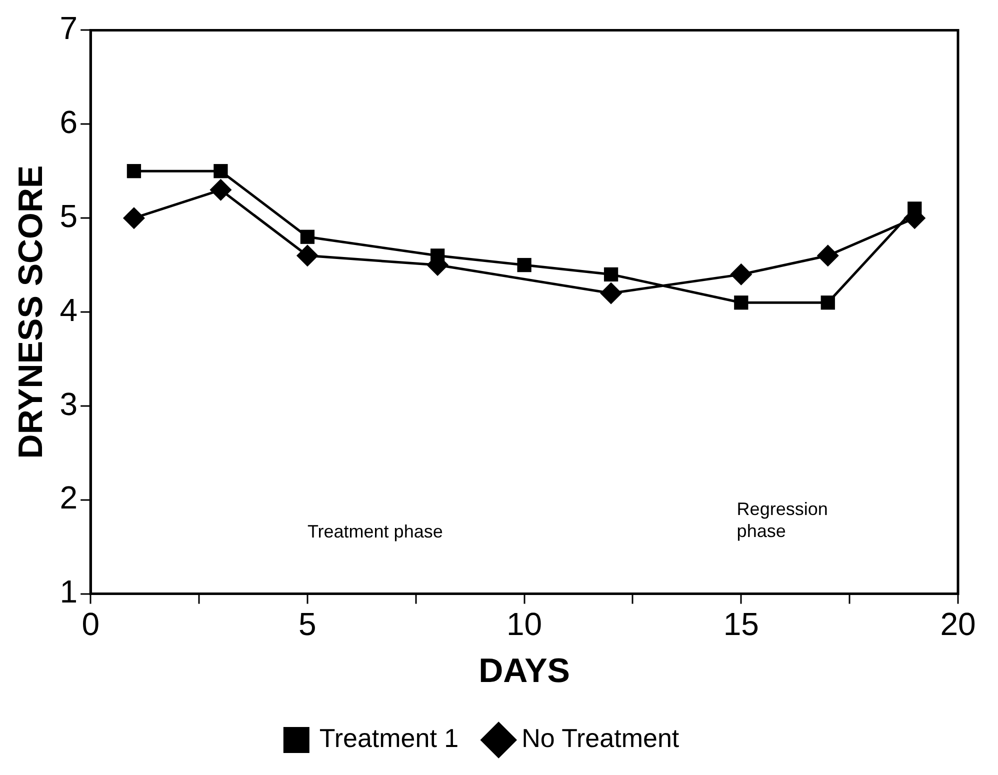  I want to click on y-tick-label: 3, so click(69, 404).